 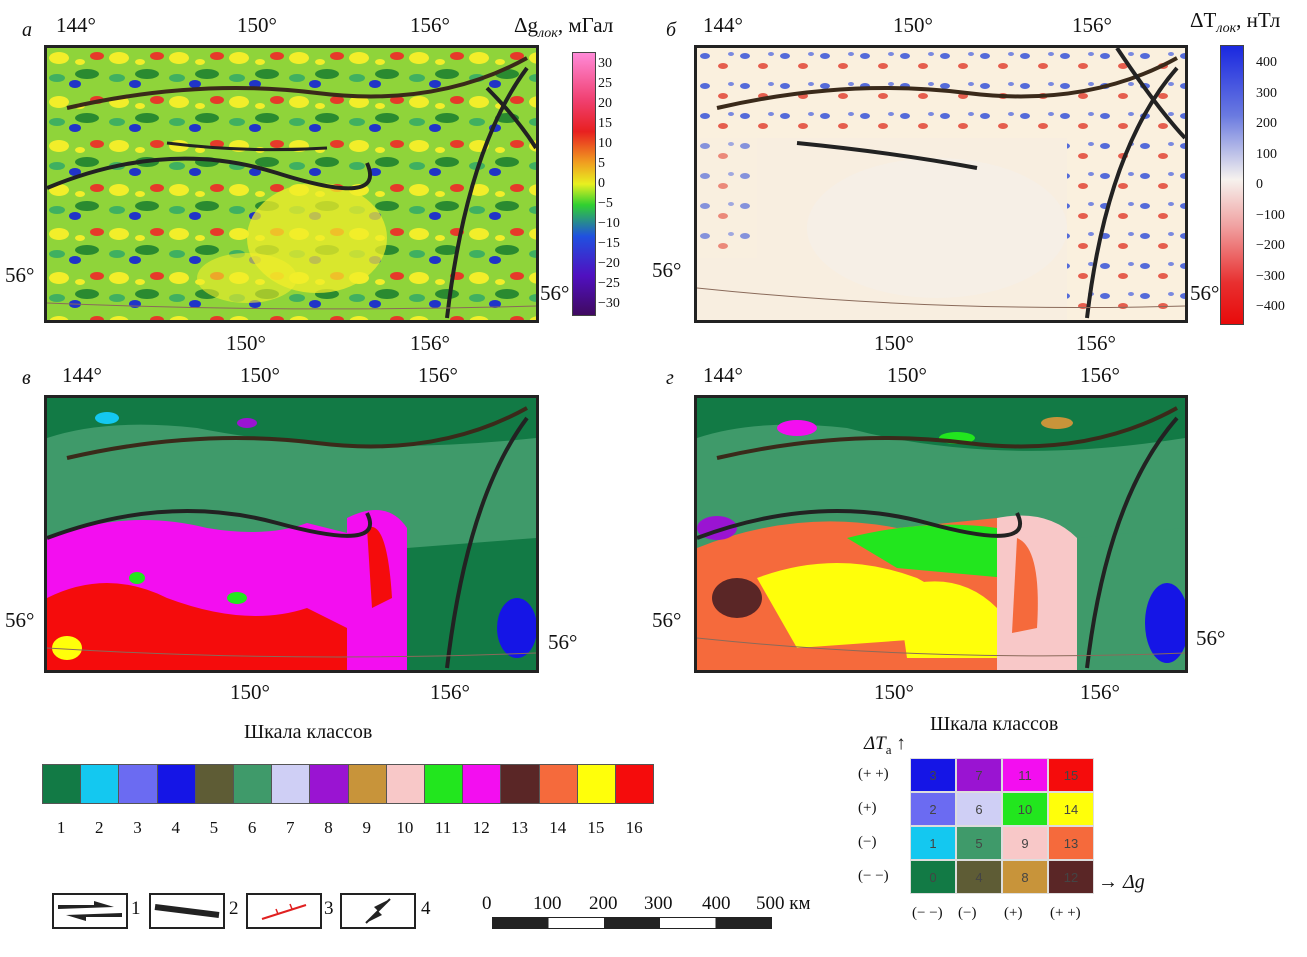 I want to click on class-swatch-label: 7, so click(x=290, y=827).